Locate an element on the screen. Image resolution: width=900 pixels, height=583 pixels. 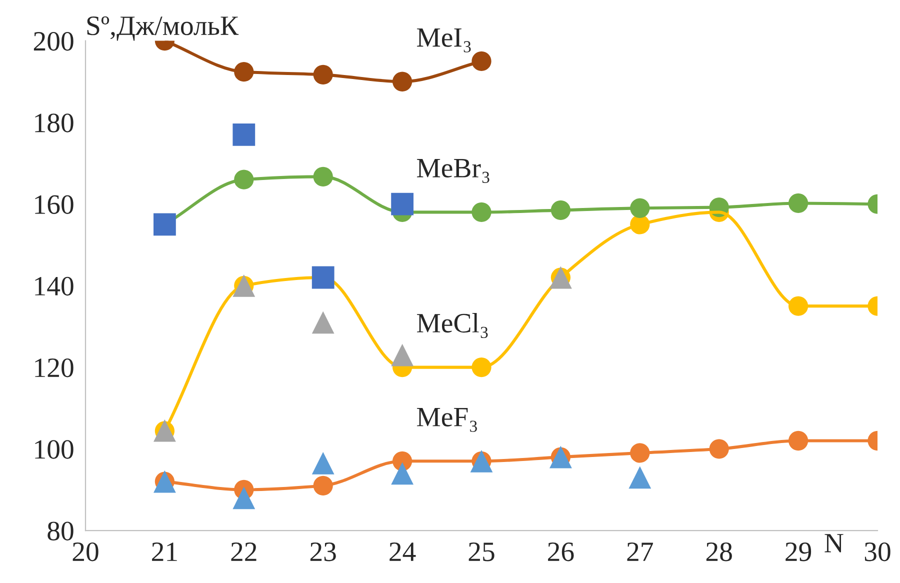
x-tick-label: 27 is located at coordinates (640, 551).